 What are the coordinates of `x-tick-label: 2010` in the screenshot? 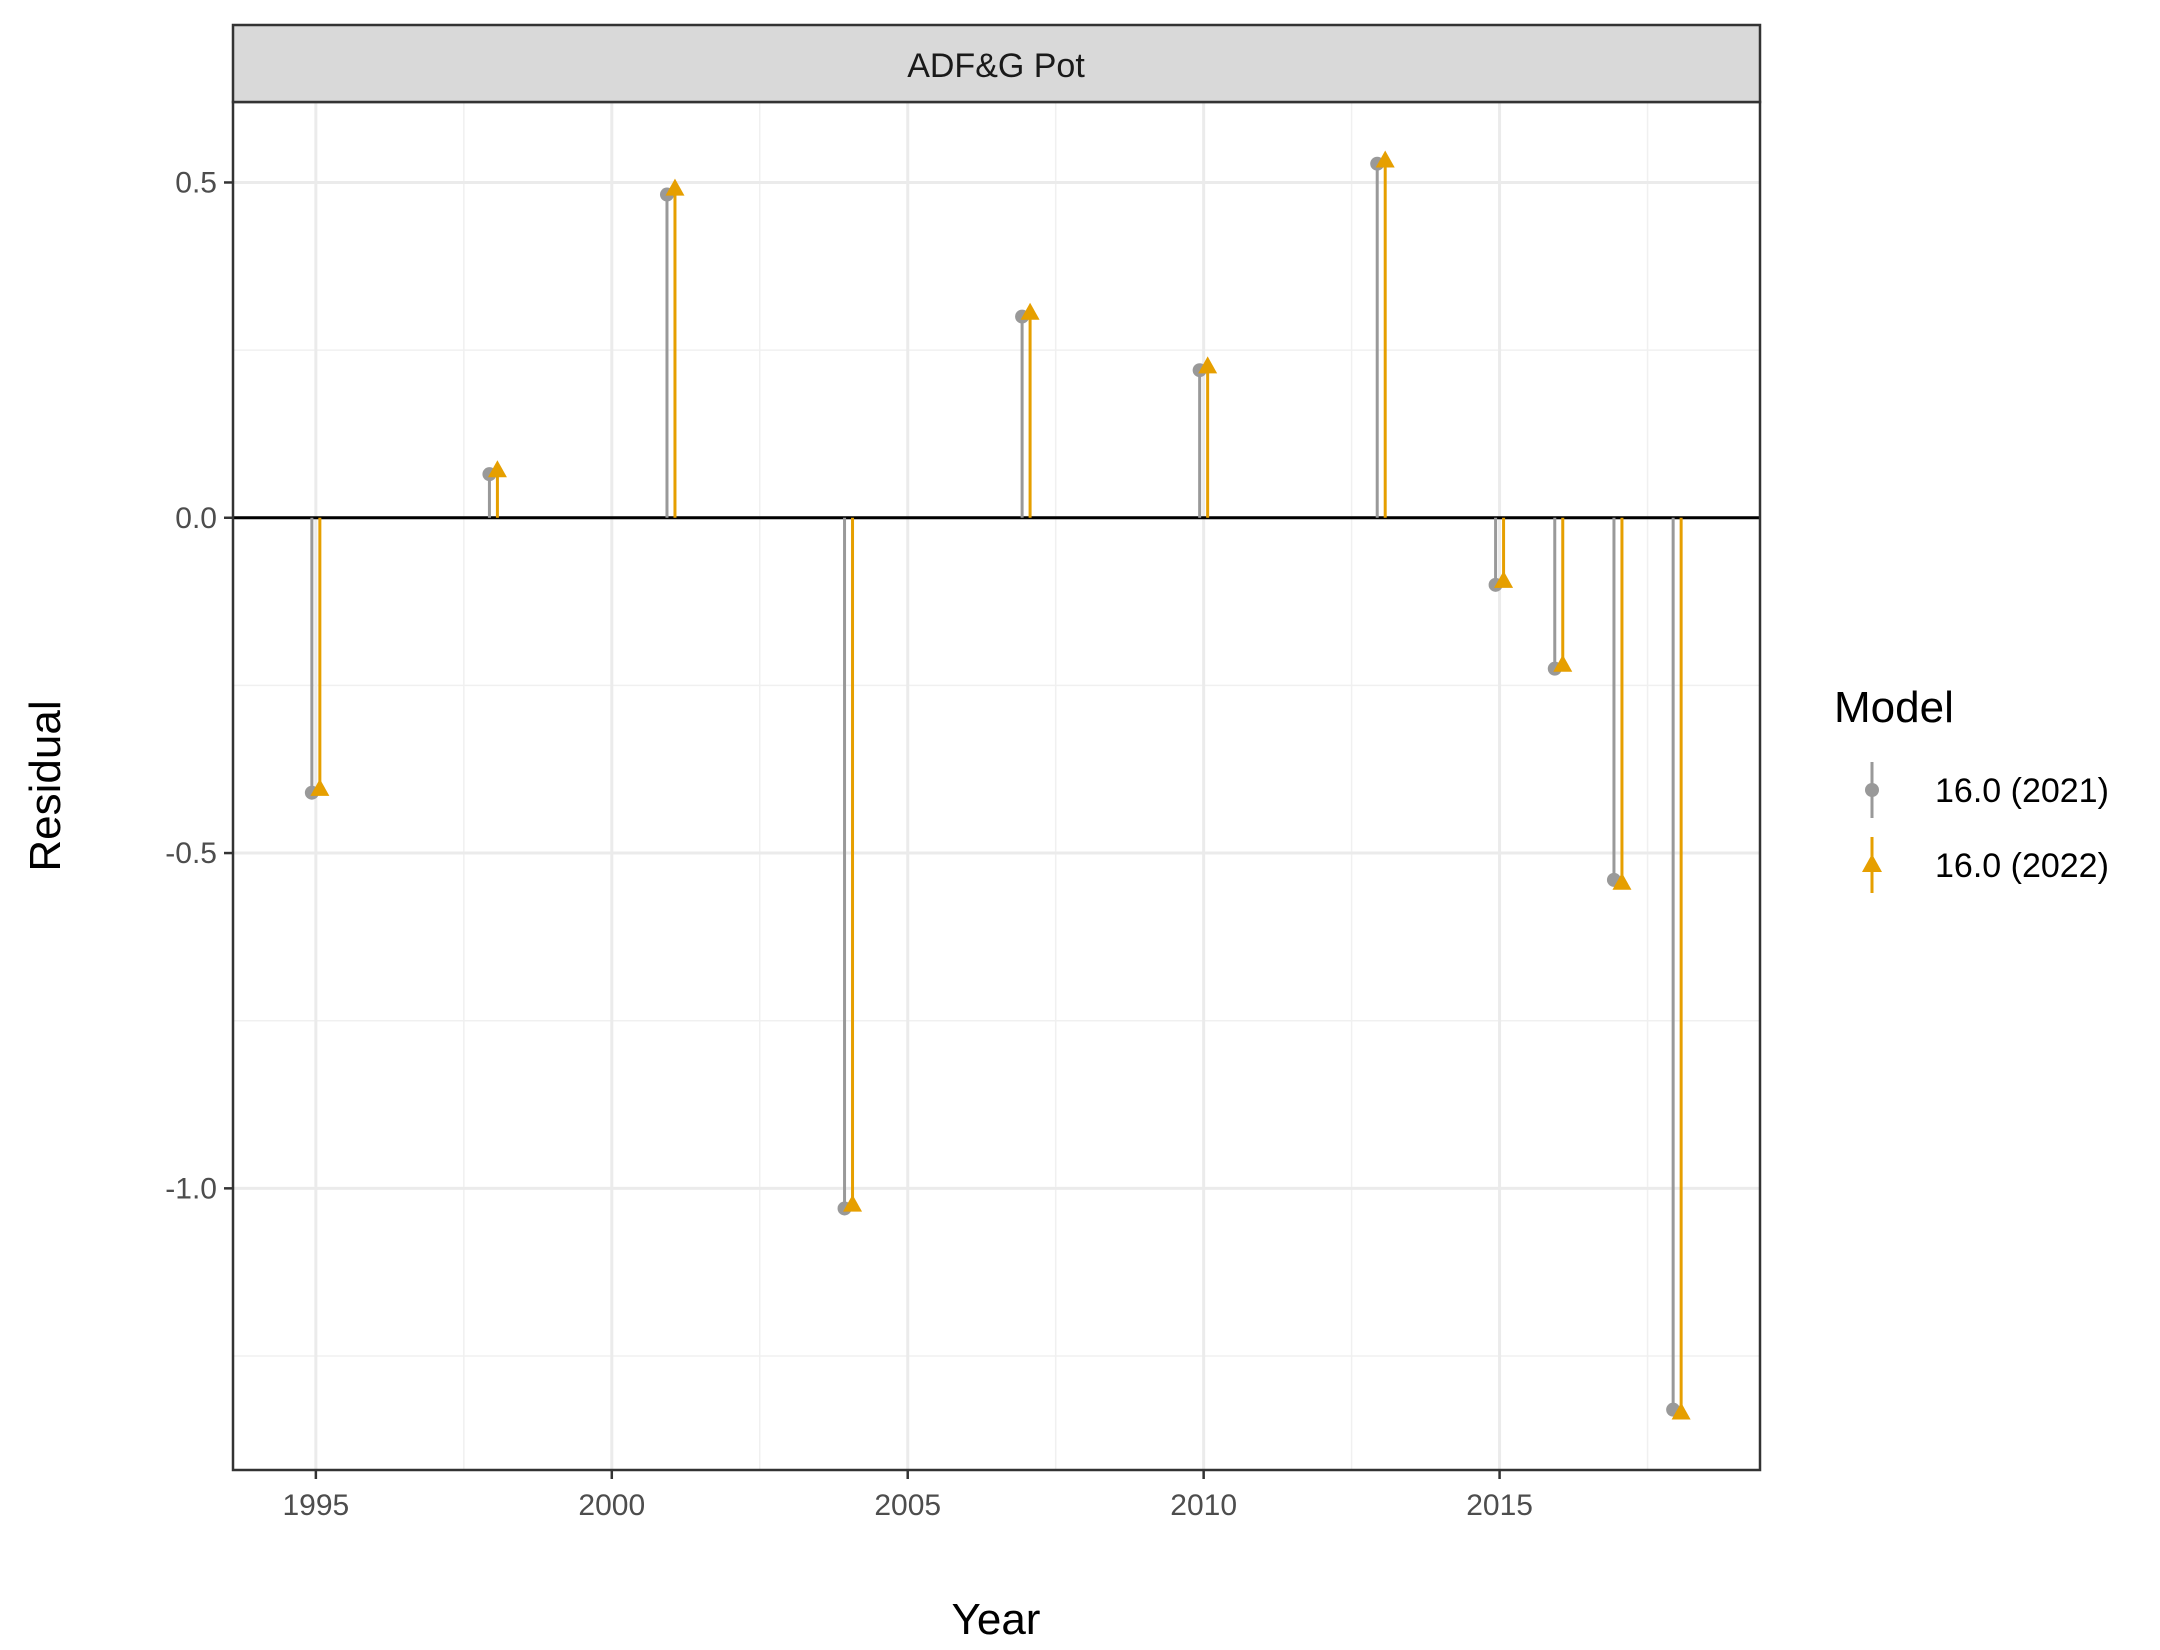 It's located at (1203, 1505).